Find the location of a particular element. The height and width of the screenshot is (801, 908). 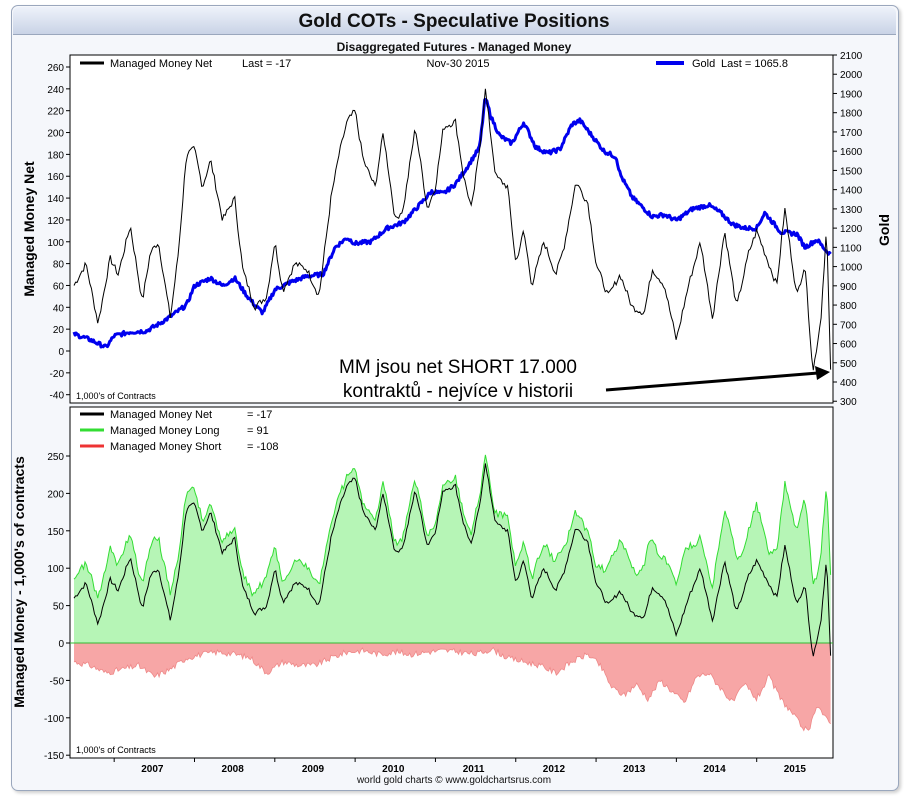

right-axis-tick-label-12: 1500 is located at coordinates (851, 171).